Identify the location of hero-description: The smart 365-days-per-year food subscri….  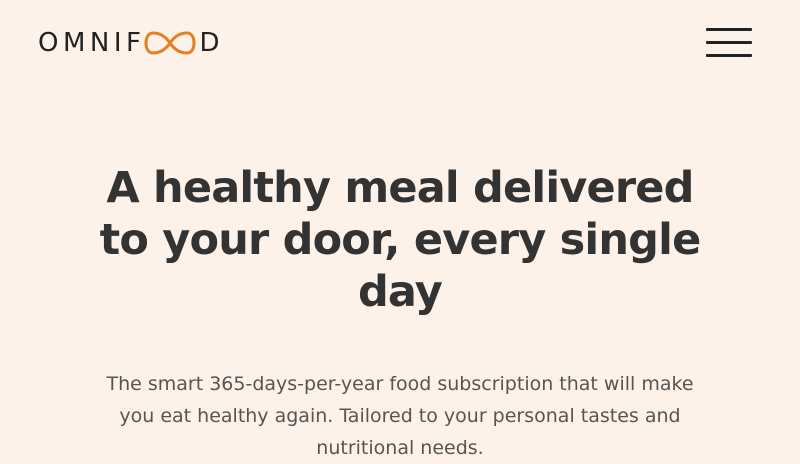
(400, 416).